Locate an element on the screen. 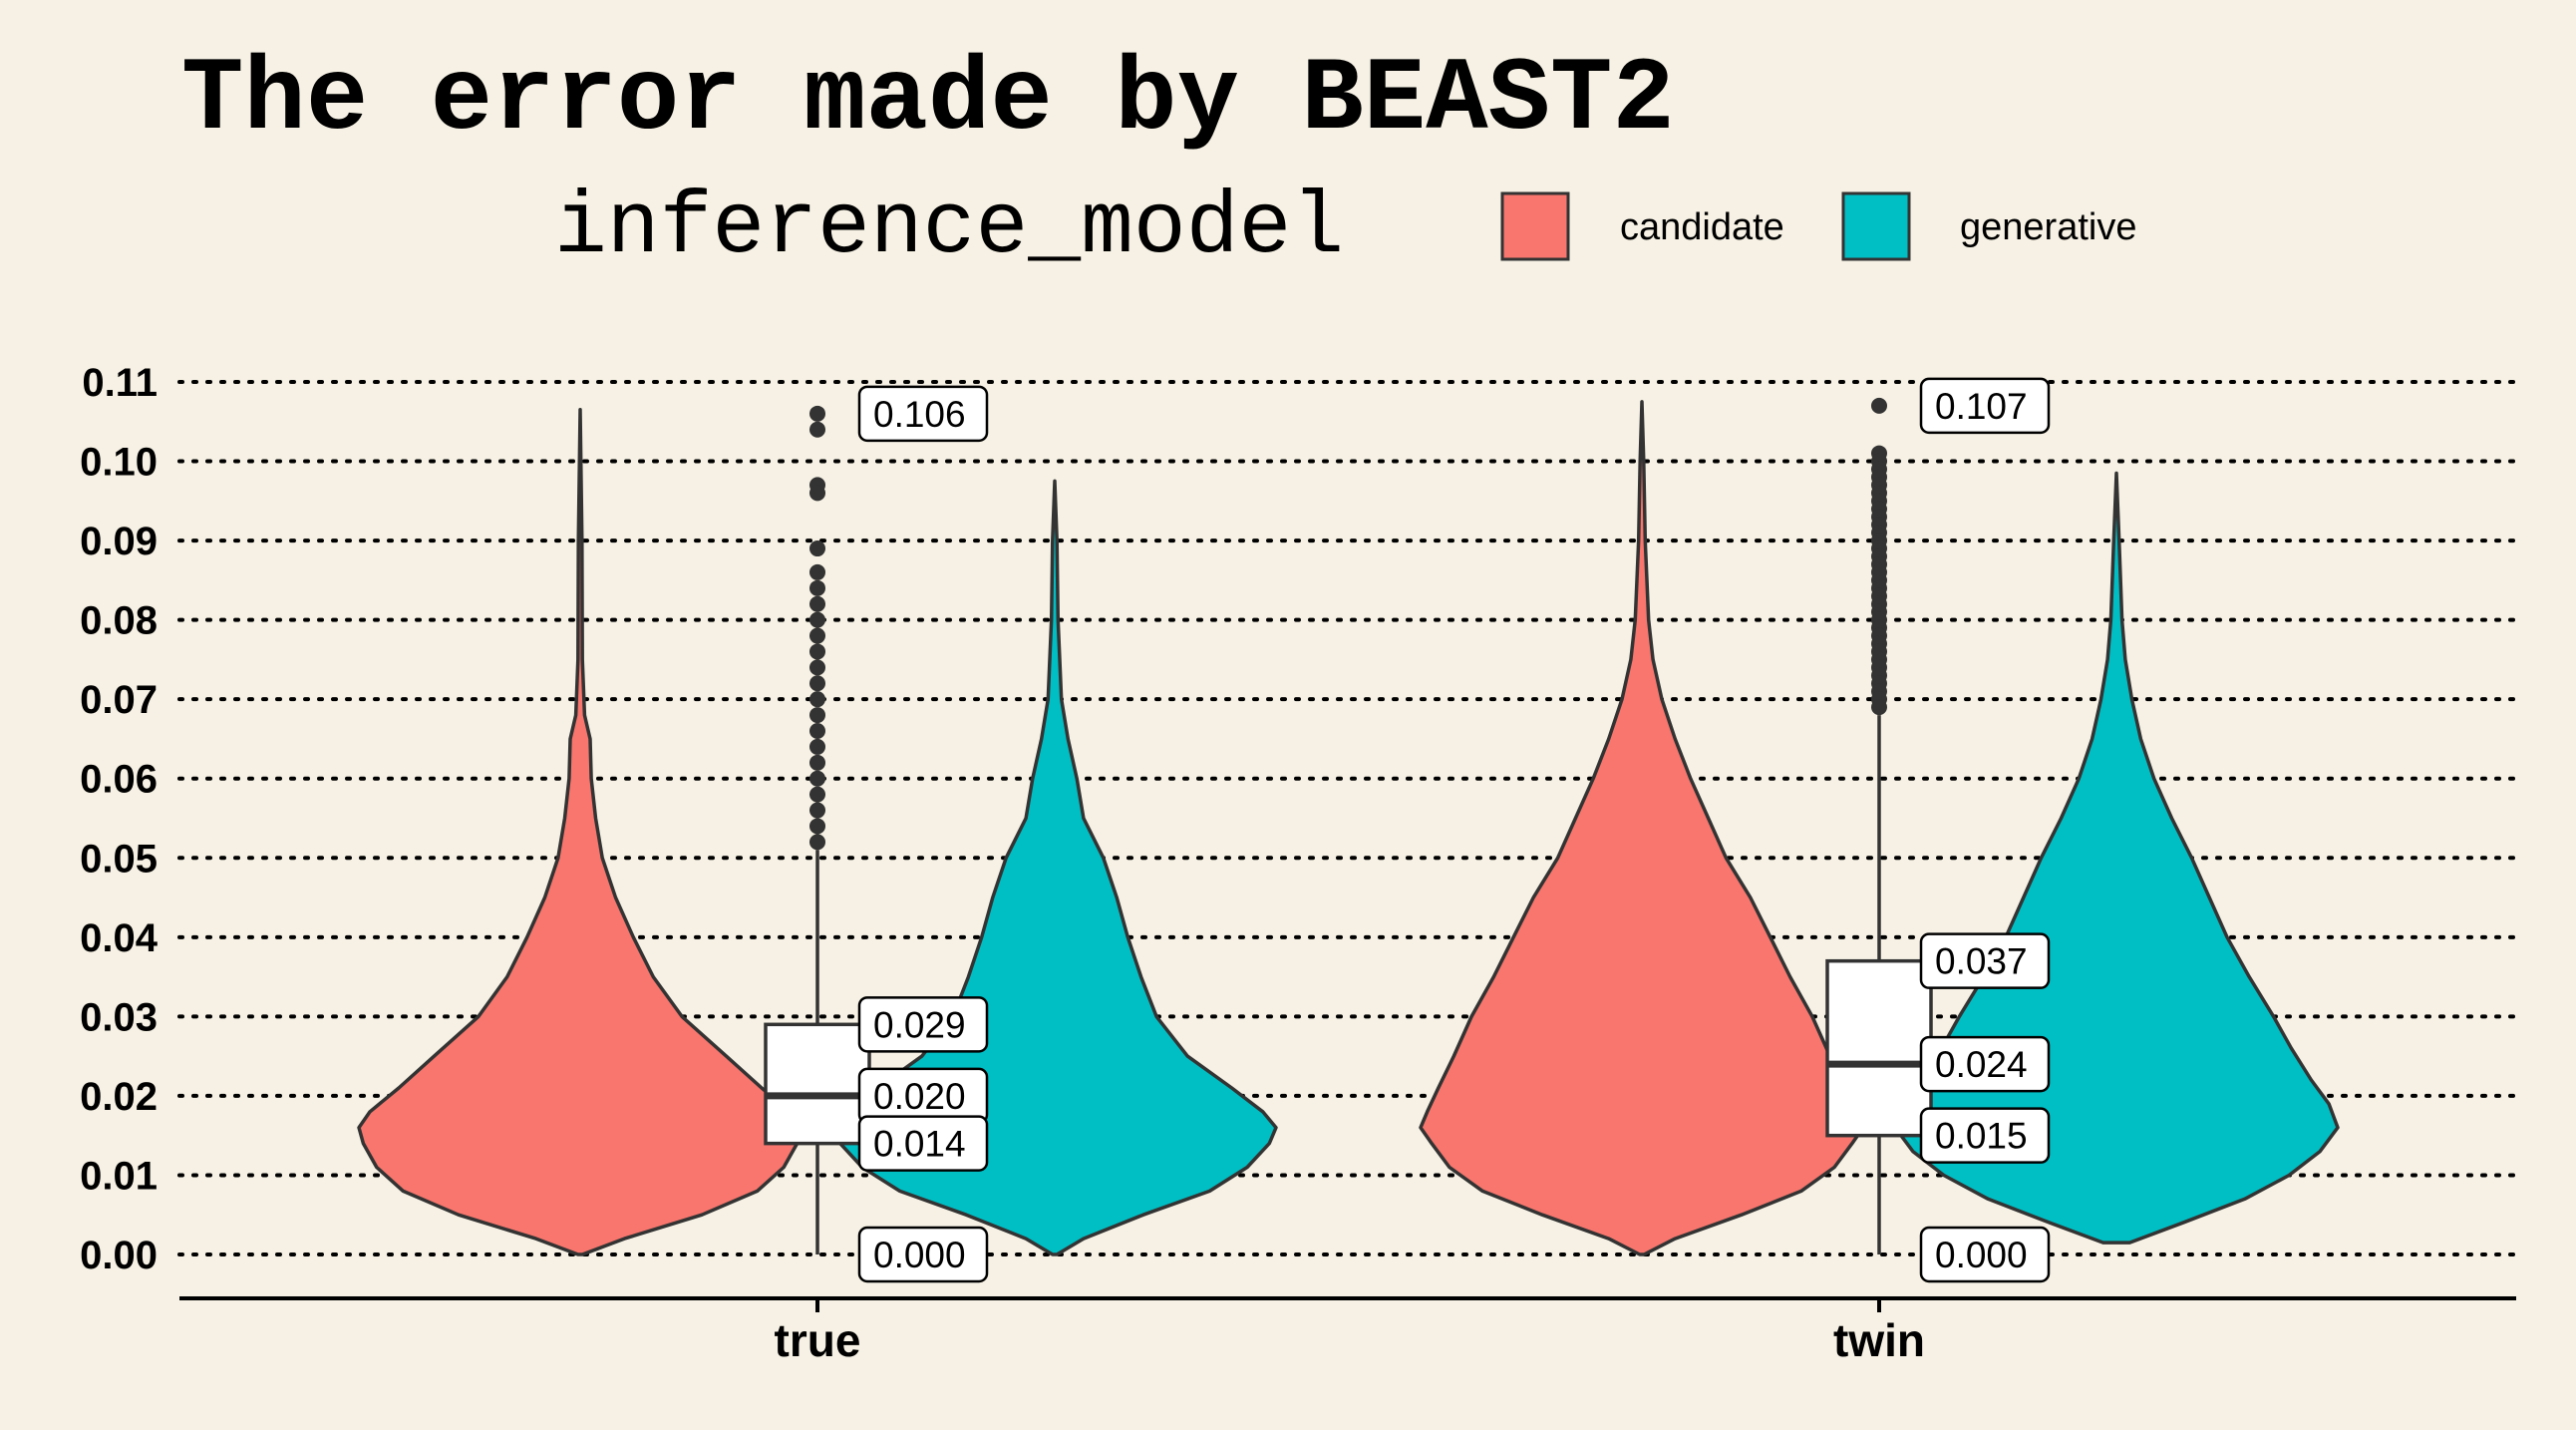  value-label: 0.014 is located at coordinates (919, 1144).